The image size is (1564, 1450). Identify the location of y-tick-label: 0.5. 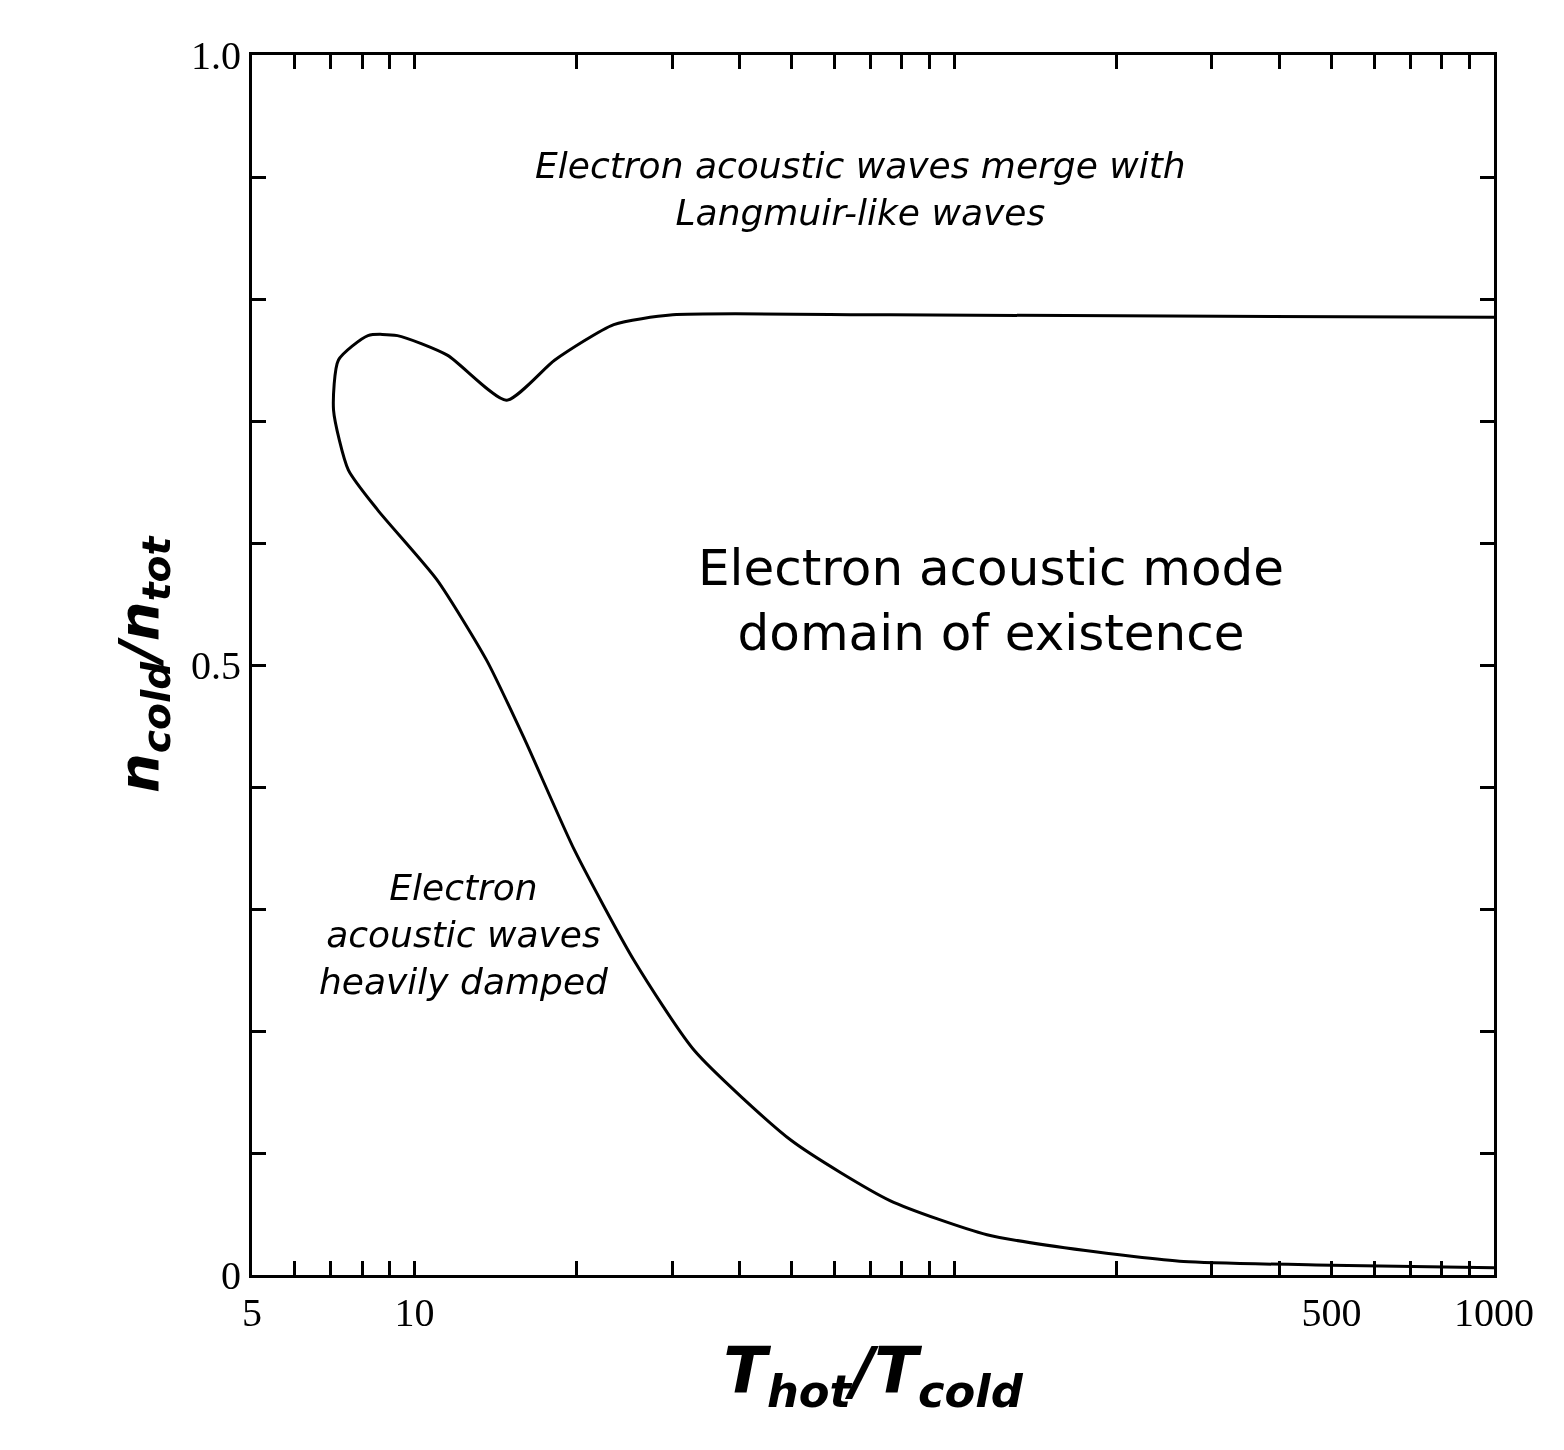
(216, 665).